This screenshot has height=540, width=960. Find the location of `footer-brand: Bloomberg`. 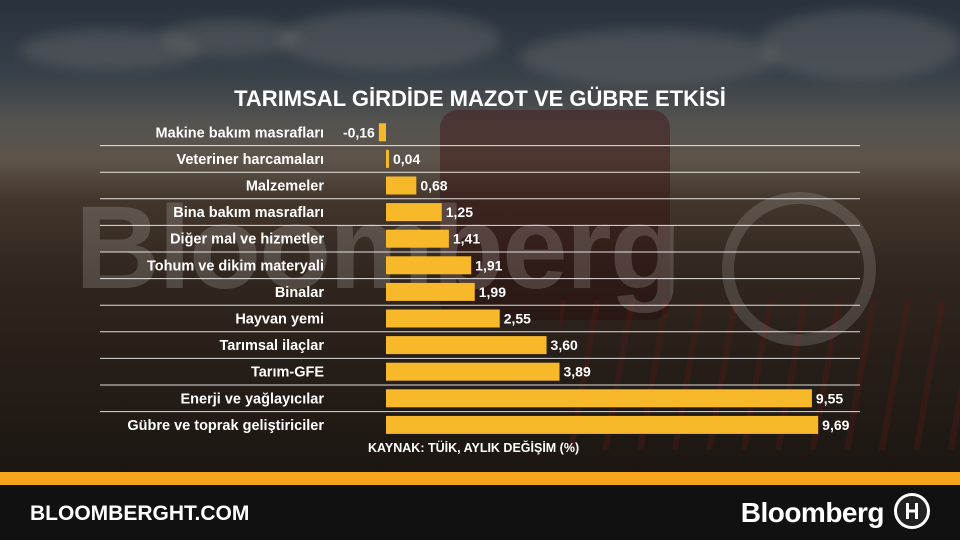

footer-brand: Bloomberg is located at coordinates (812, 512).